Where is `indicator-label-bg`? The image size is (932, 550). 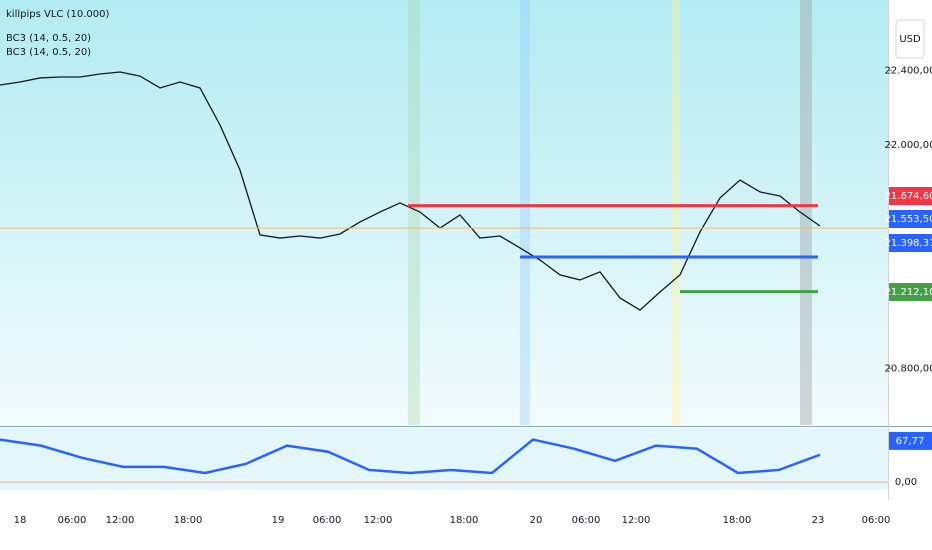
indicator-label-bg is located at coordinates (910, 440).